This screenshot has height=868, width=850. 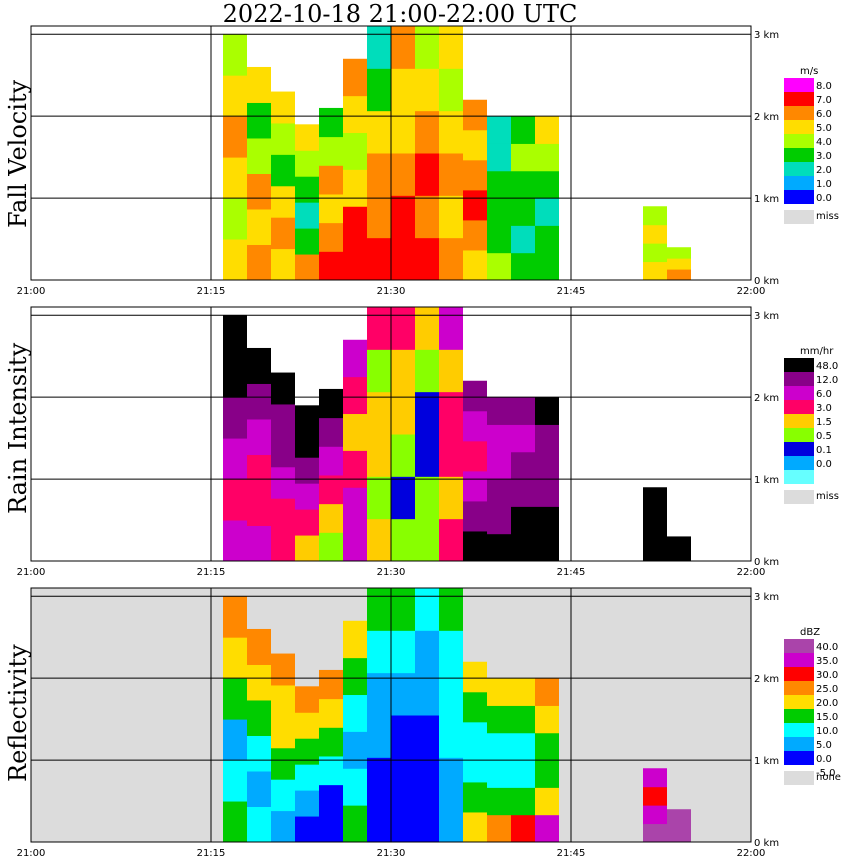 What do you see at coordinates (827, 661) in the screenshot?
I see `legend-label: 35.0` at bounding box center [827, 661].